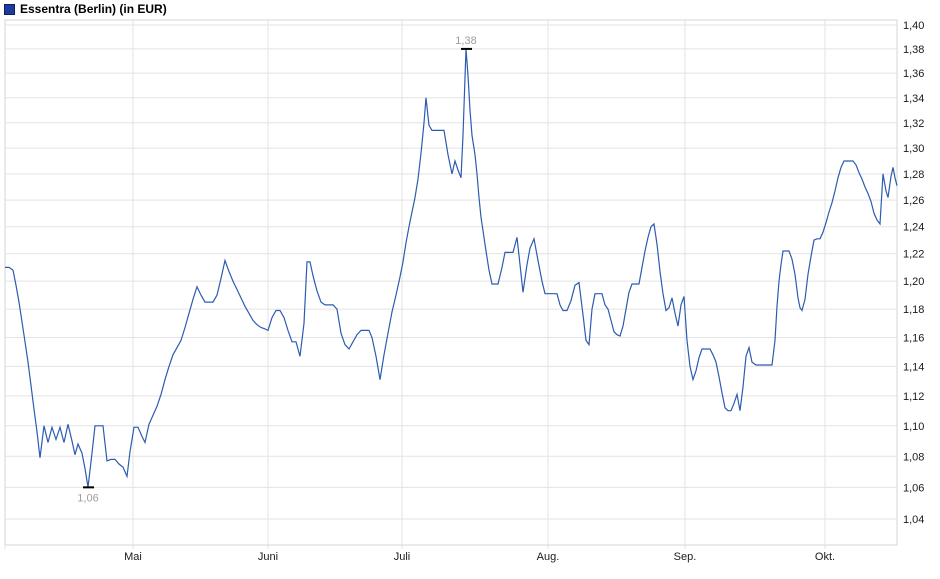 Image resolution: width=940 pixels, height=579 pixels. Describe the element at coordinates (685, 557) in the screenshot. I see `x-axis-label: Sep.` at that location.